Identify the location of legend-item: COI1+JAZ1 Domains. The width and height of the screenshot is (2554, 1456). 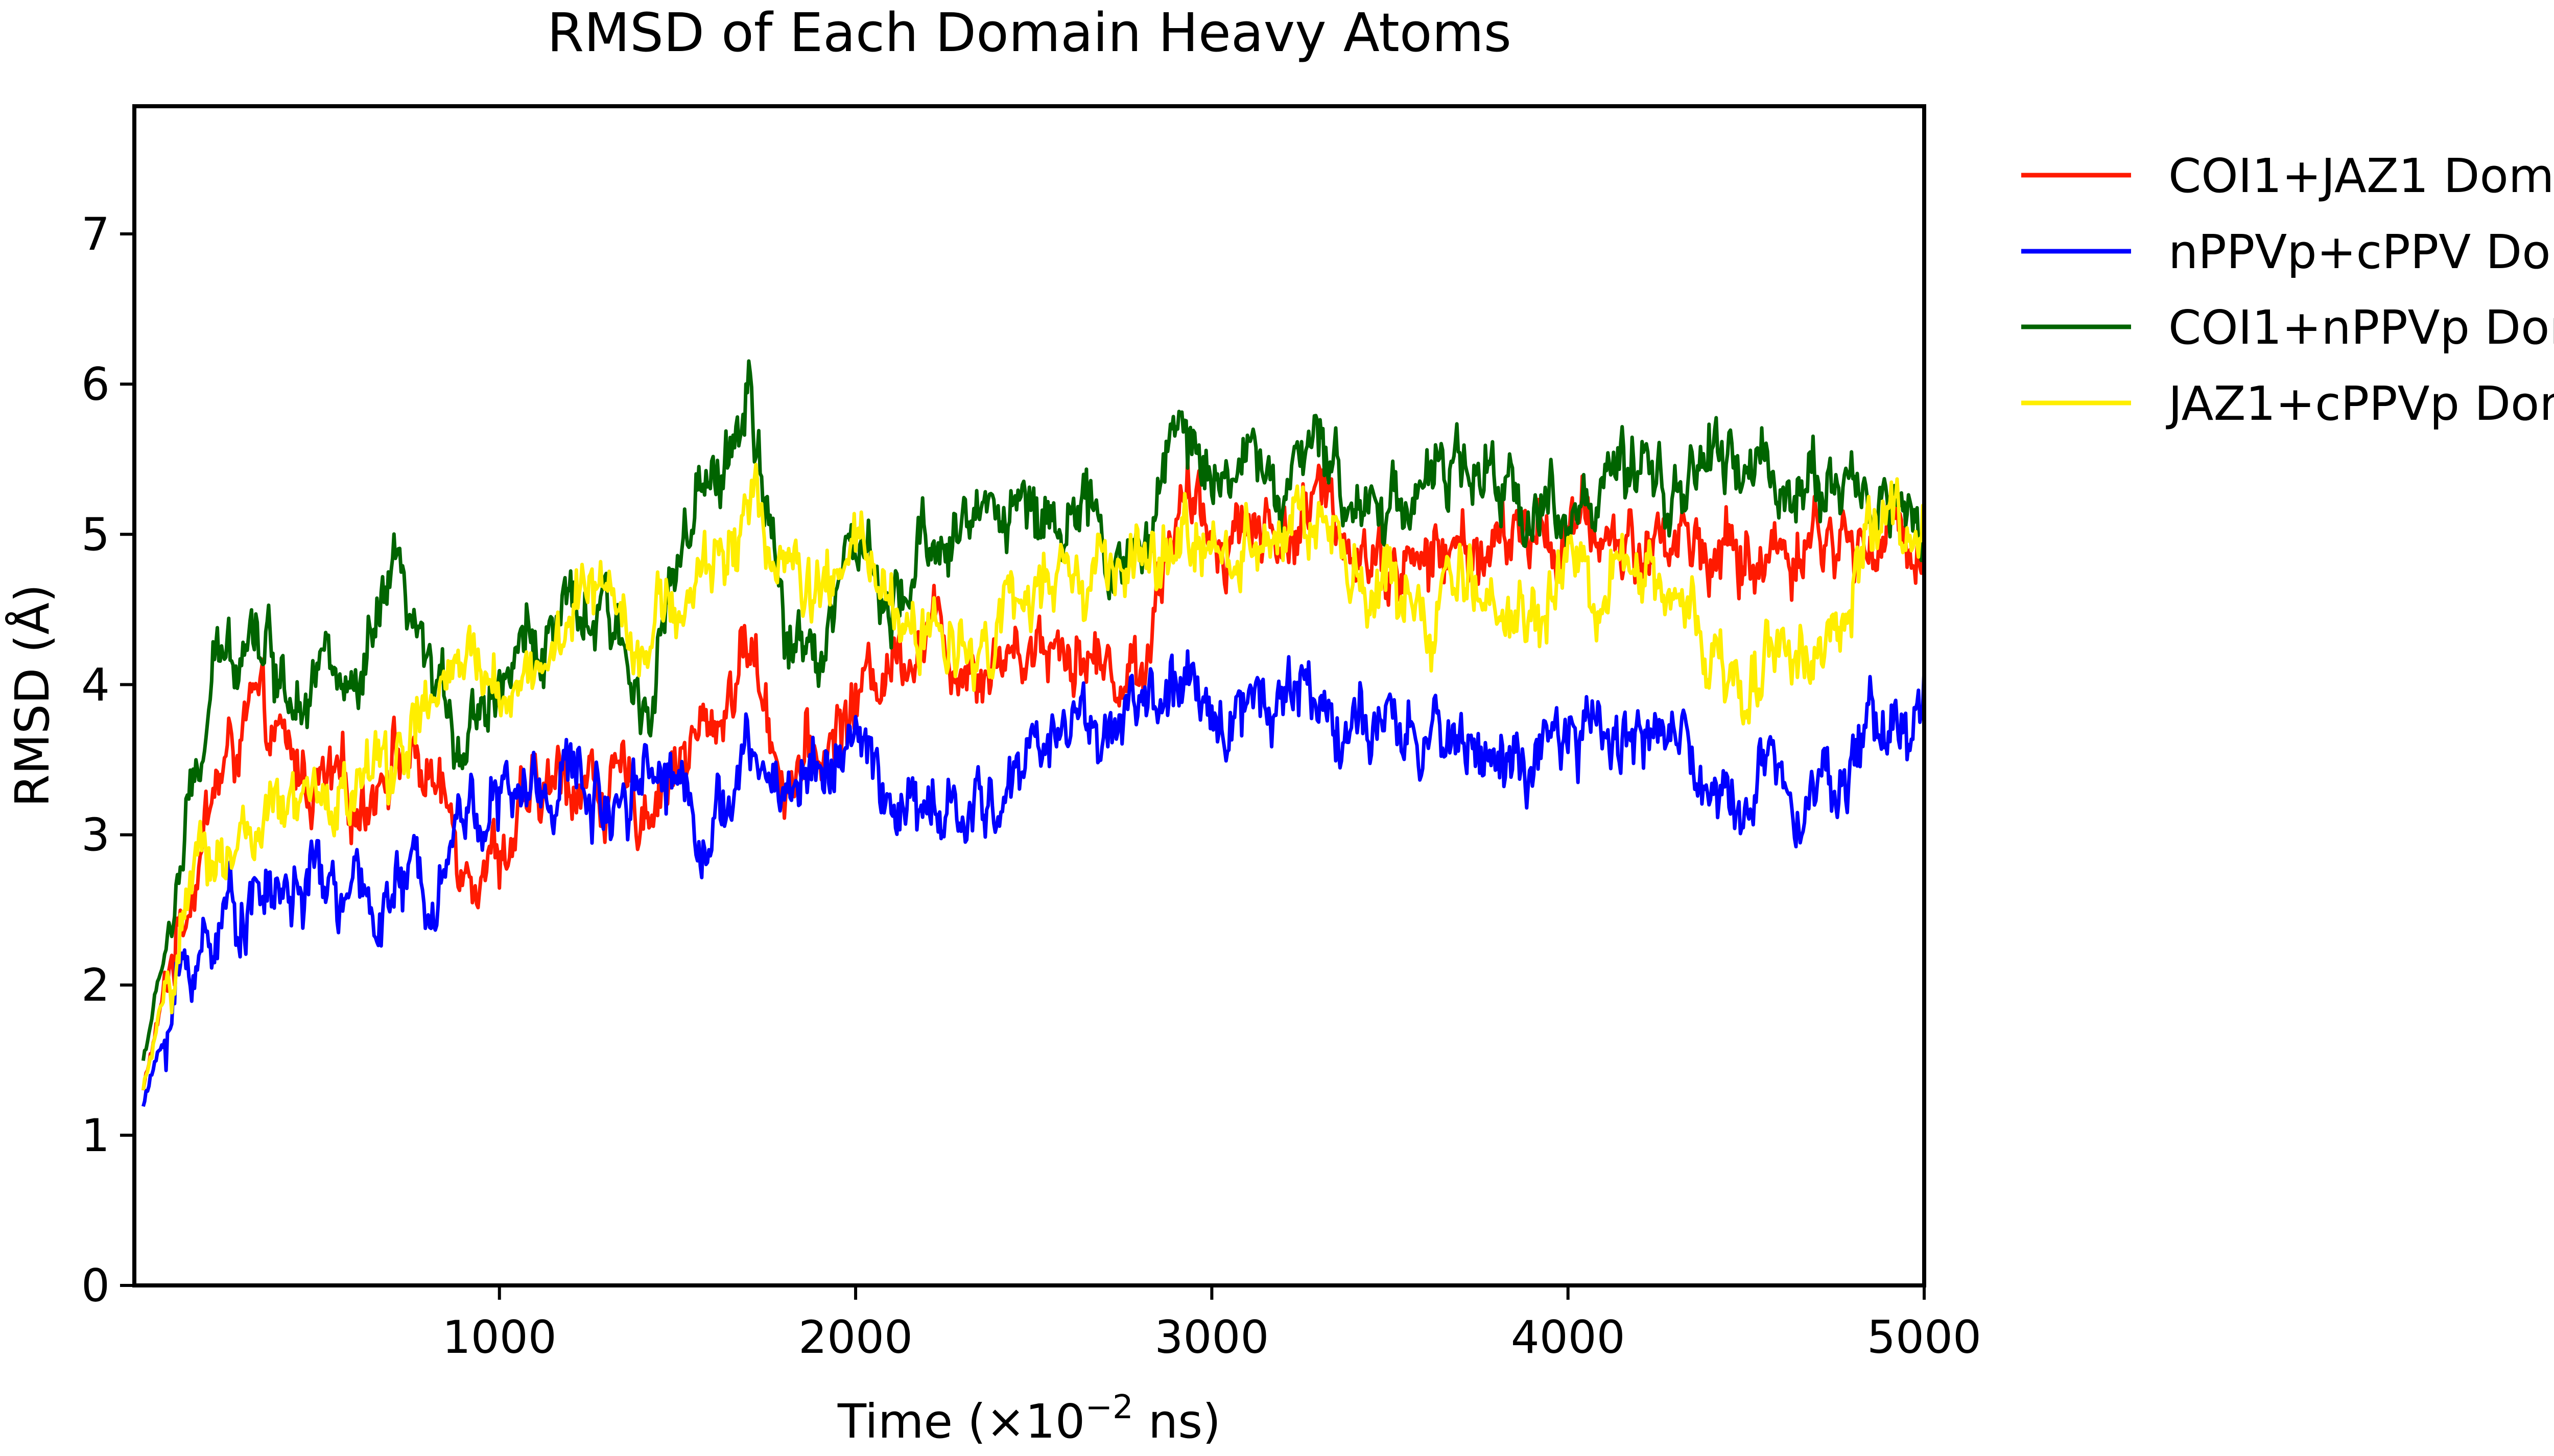
(2287, 176).